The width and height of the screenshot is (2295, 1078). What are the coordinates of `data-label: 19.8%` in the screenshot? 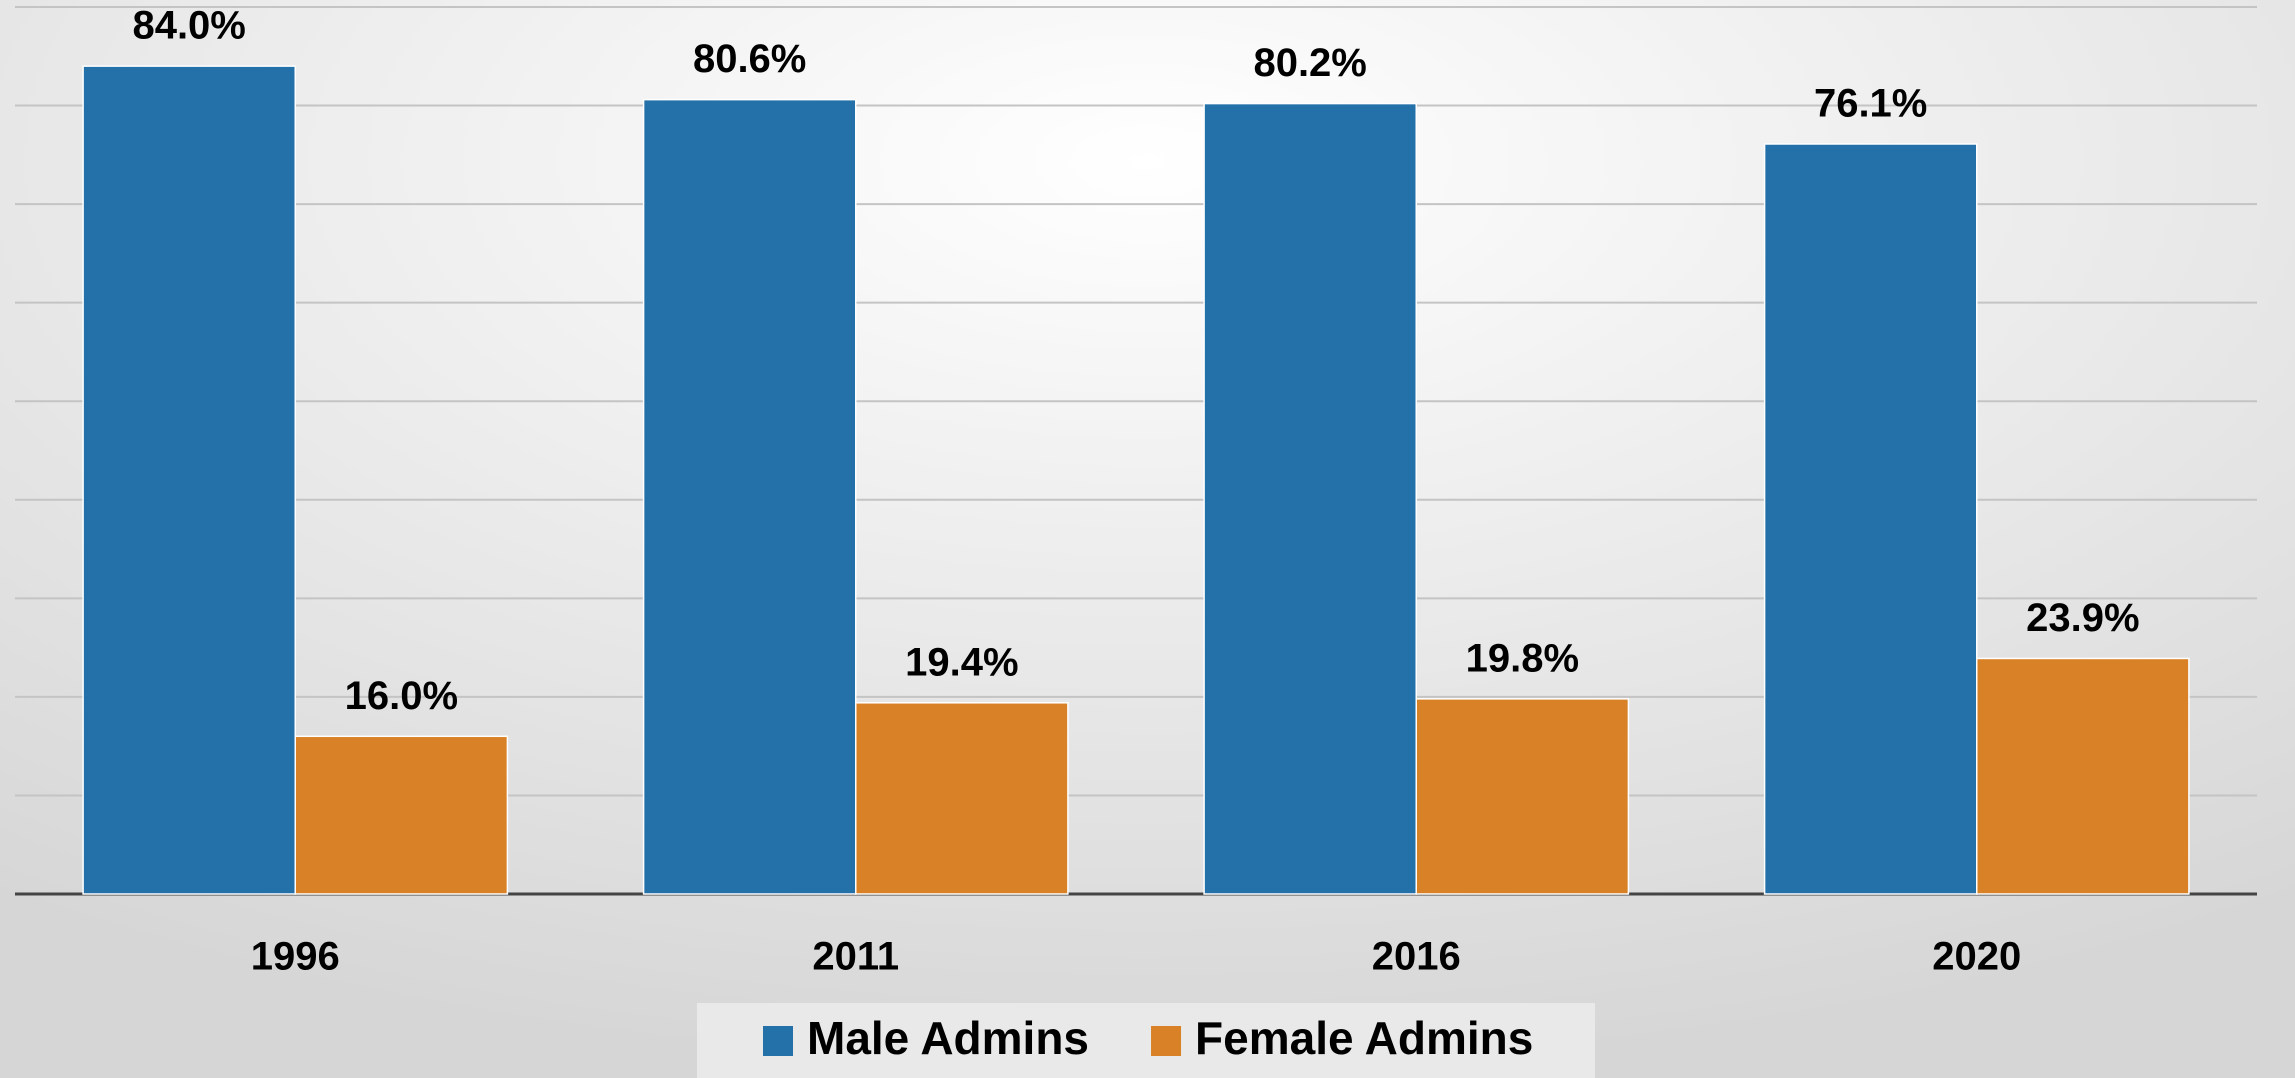 It's located at (1522, 658).